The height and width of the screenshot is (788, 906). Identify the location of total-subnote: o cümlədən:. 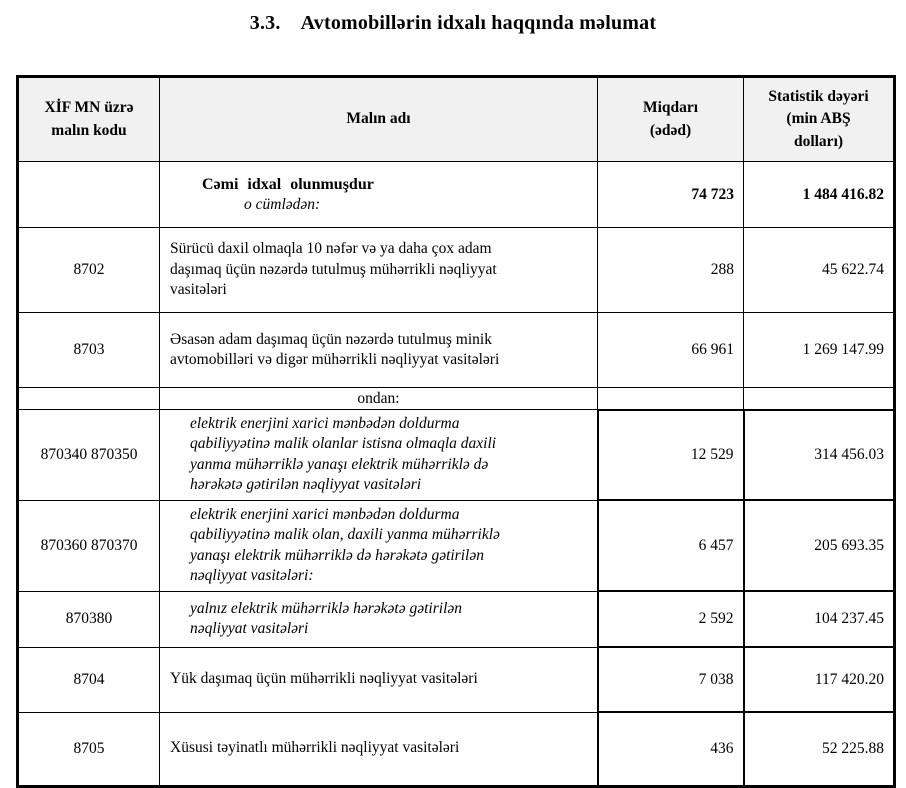
(282, 204).